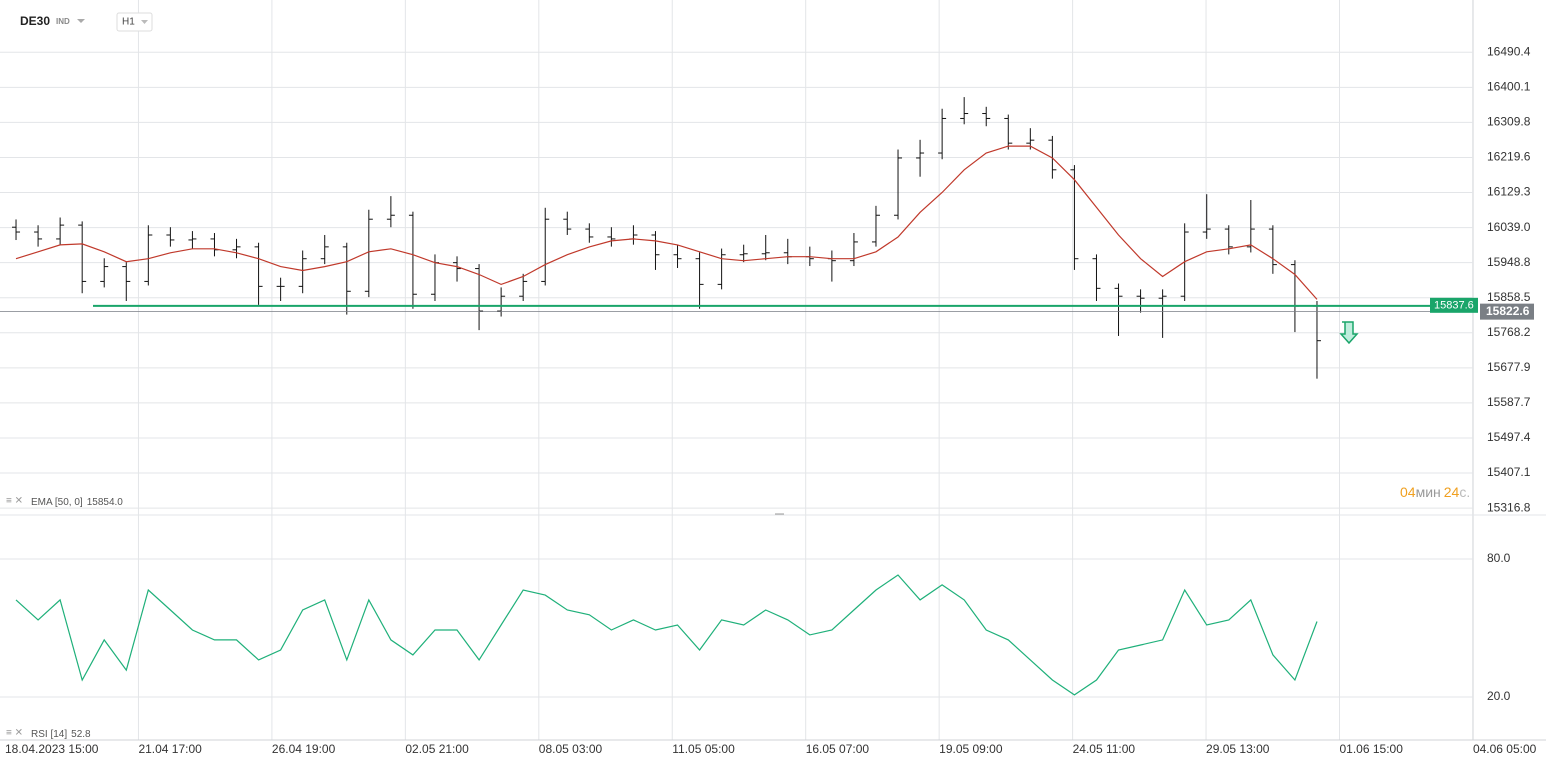 This screenshot has height=773, width=1546. I want to click on current-price-tag, so click(1507, 311).